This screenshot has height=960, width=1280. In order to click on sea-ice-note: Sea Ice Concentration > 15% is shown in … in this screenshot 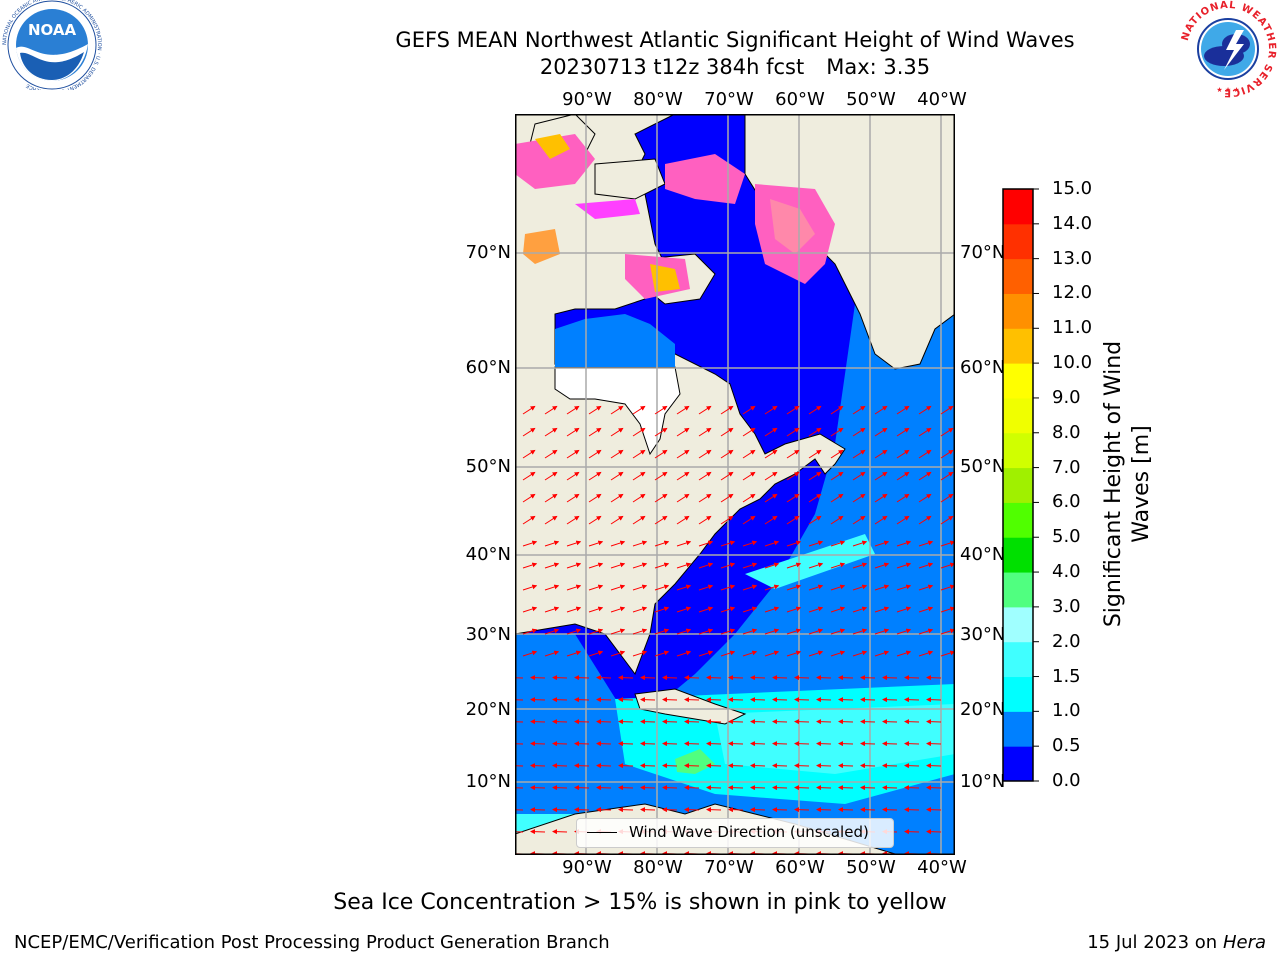, I will do `click(640, 902)`.